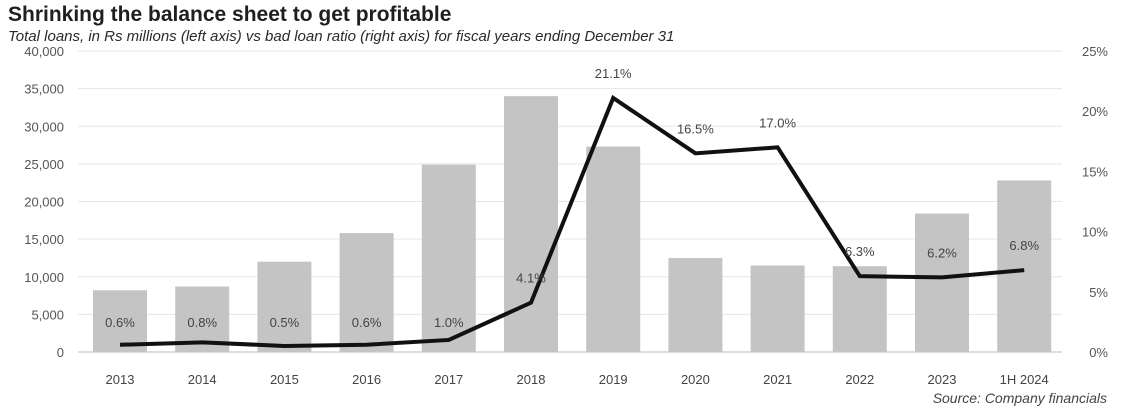  What do you see at coordinates (613, 249) in the screenshot?
I see `bar-2019` at bounding box center [613, 249].